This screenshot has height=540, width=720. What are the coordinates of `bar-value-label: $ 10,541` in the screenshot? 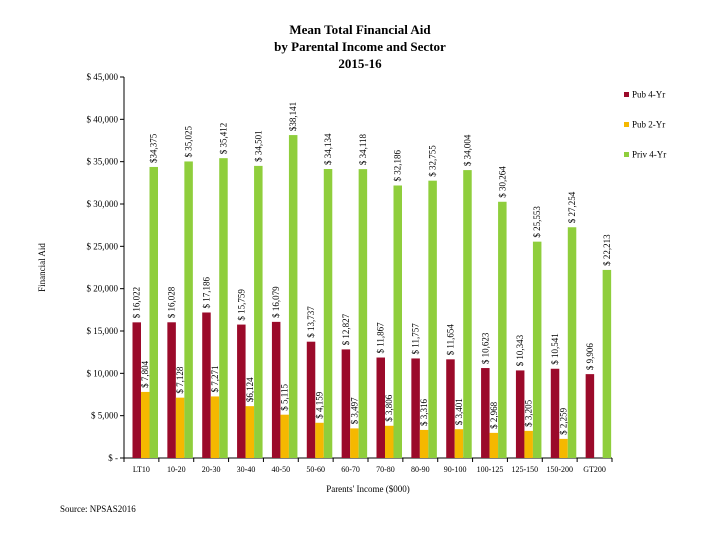 It's located at (555, 349).